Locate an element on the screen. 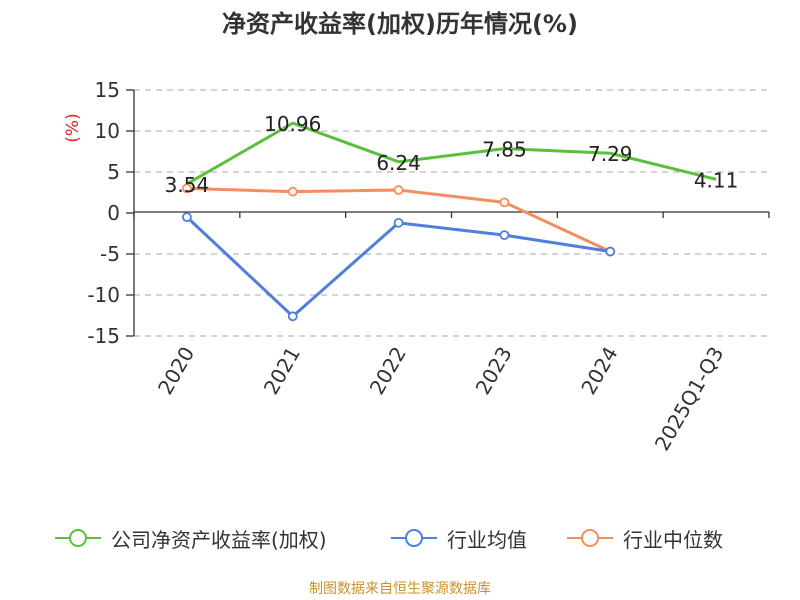 This screenshot has width=800, height=600. data-labels: 3.54 10.96 6.24 7.85 7.29 4.11 is located at coordinates (452, 154).